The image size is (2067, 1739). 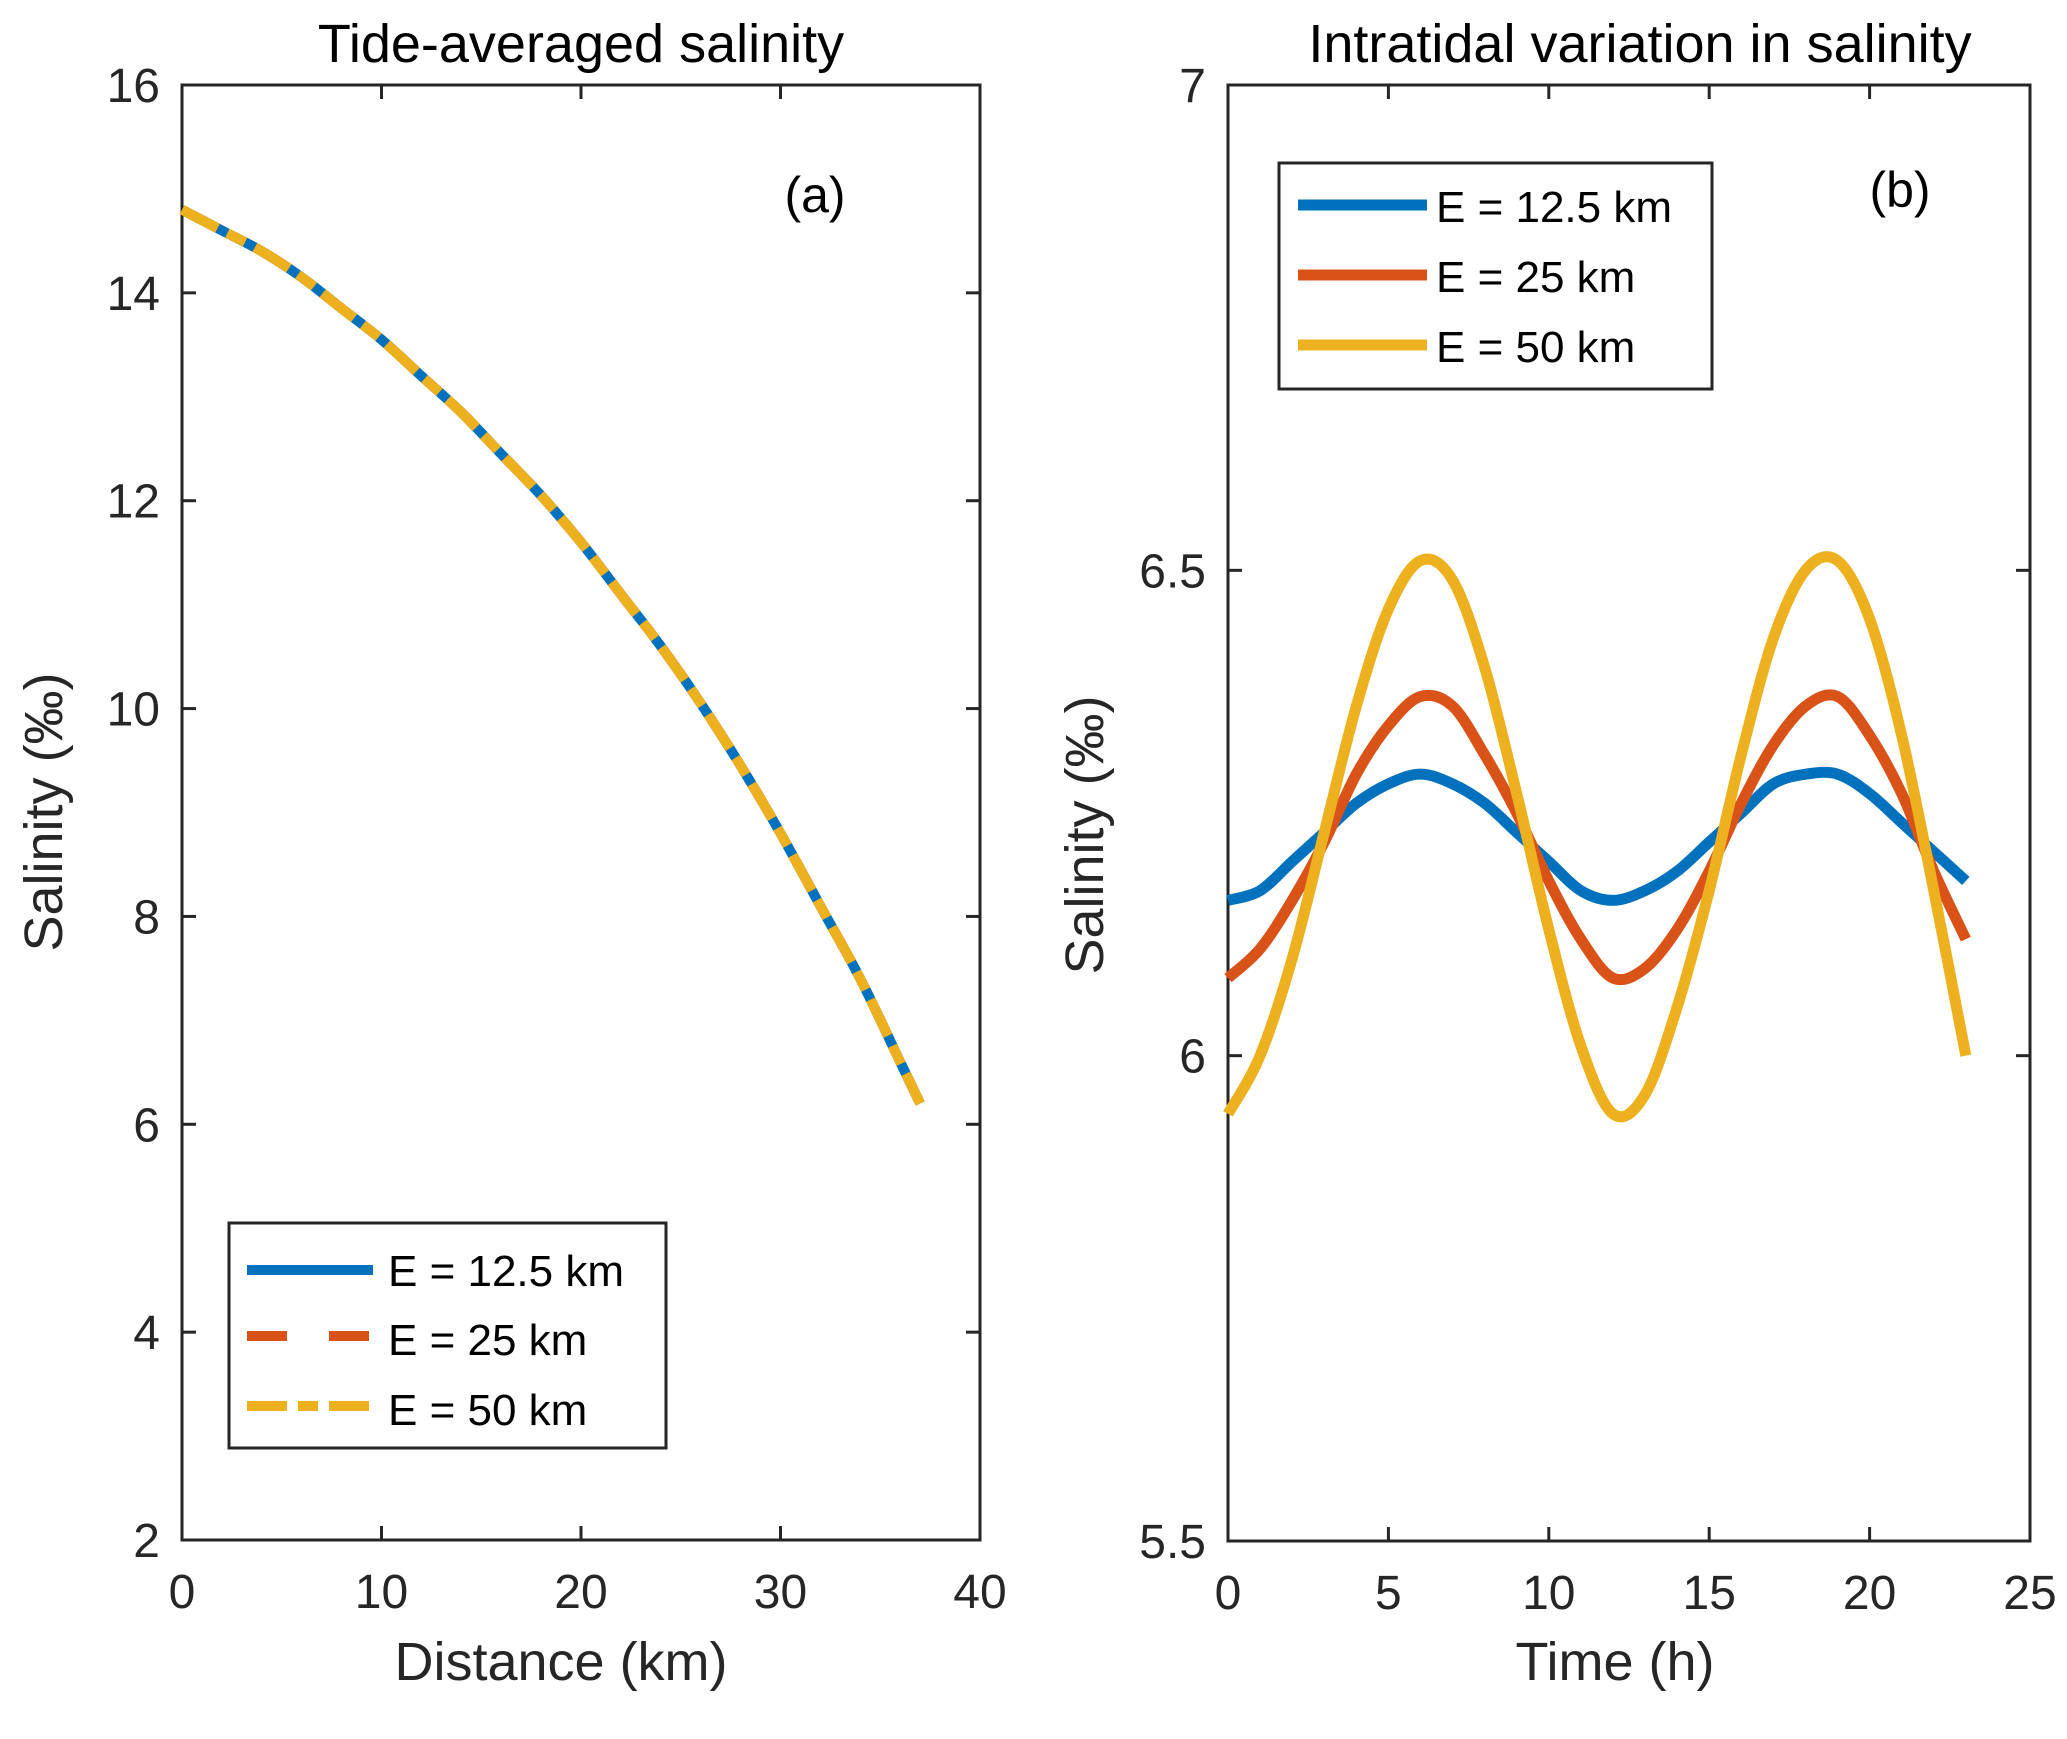 What do you see at coordinates (1388, 1593) in the screenshot?
I see `x-tick-label: 5` at bounding box center [1388, 1593].